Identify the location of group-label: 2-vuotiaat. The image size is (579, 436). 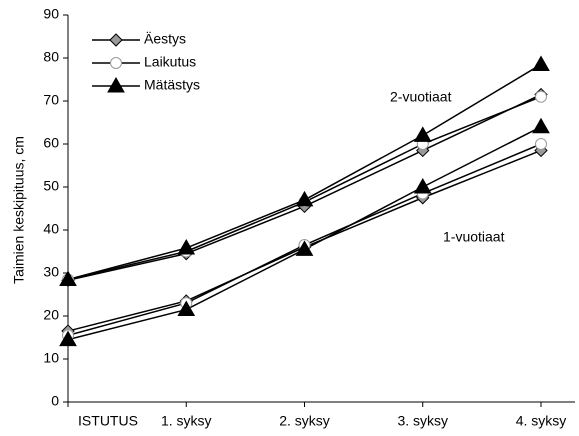
(421, 97).